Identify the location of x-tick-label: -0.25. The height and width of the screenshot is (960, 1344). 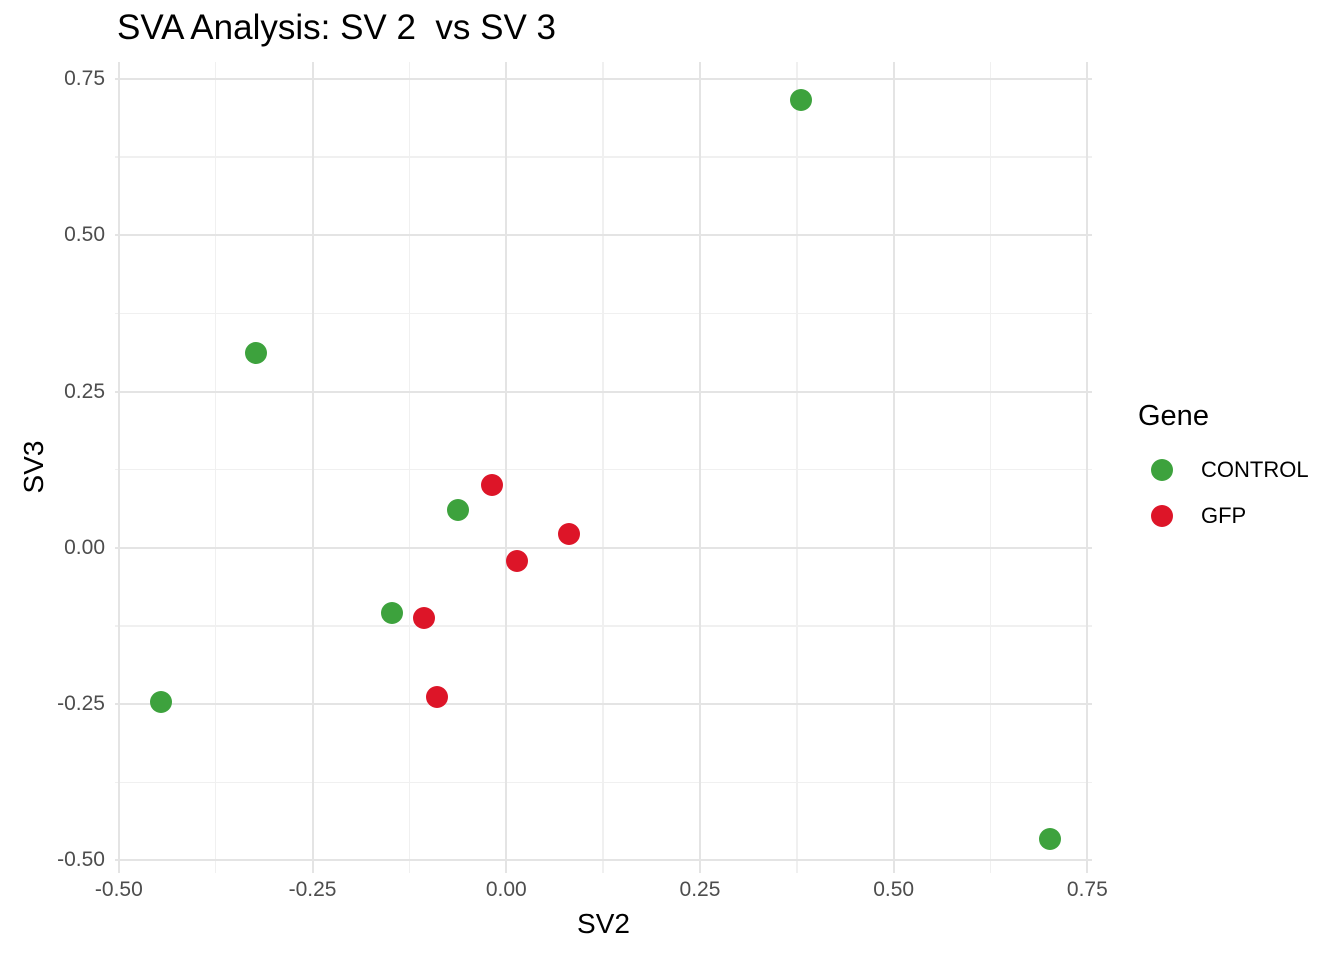
(312, 889).